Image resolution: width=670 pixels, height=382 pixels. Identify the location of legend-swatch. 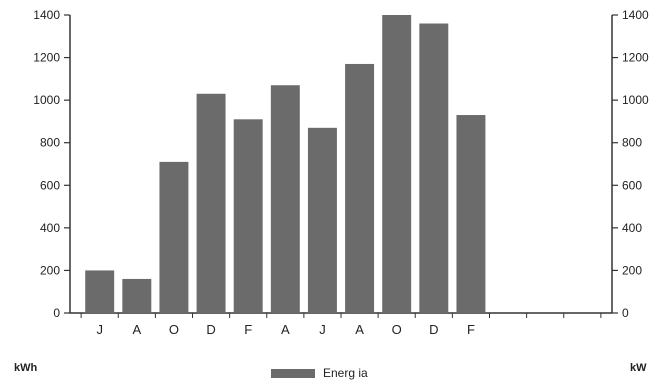
(293, 373).